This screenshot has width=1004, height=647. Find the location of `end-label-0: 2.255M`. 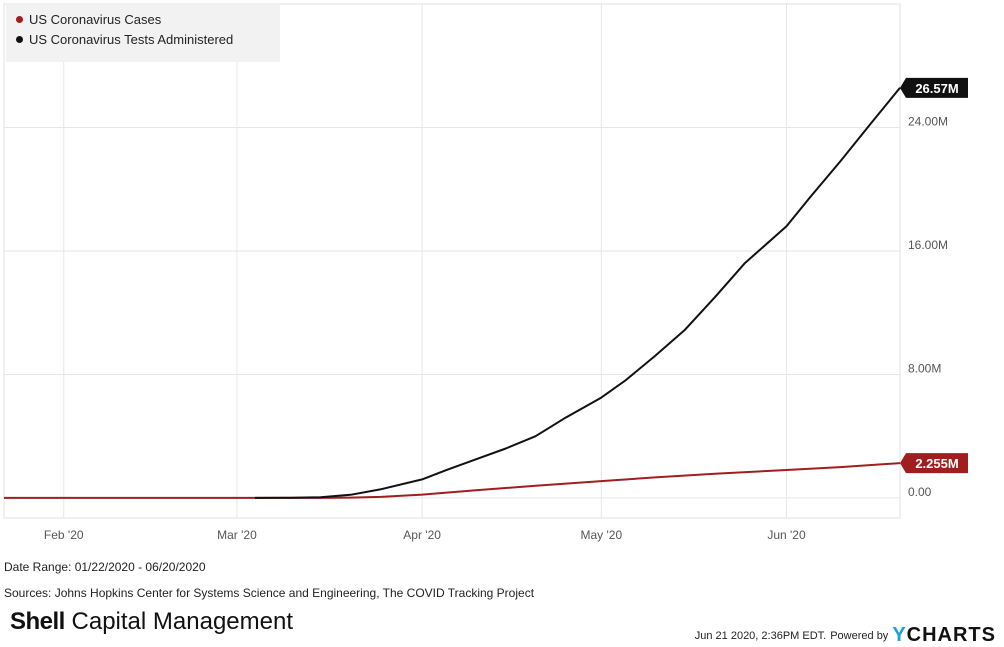

end-label-0: 2.255M is located at coordinates (936, 463).